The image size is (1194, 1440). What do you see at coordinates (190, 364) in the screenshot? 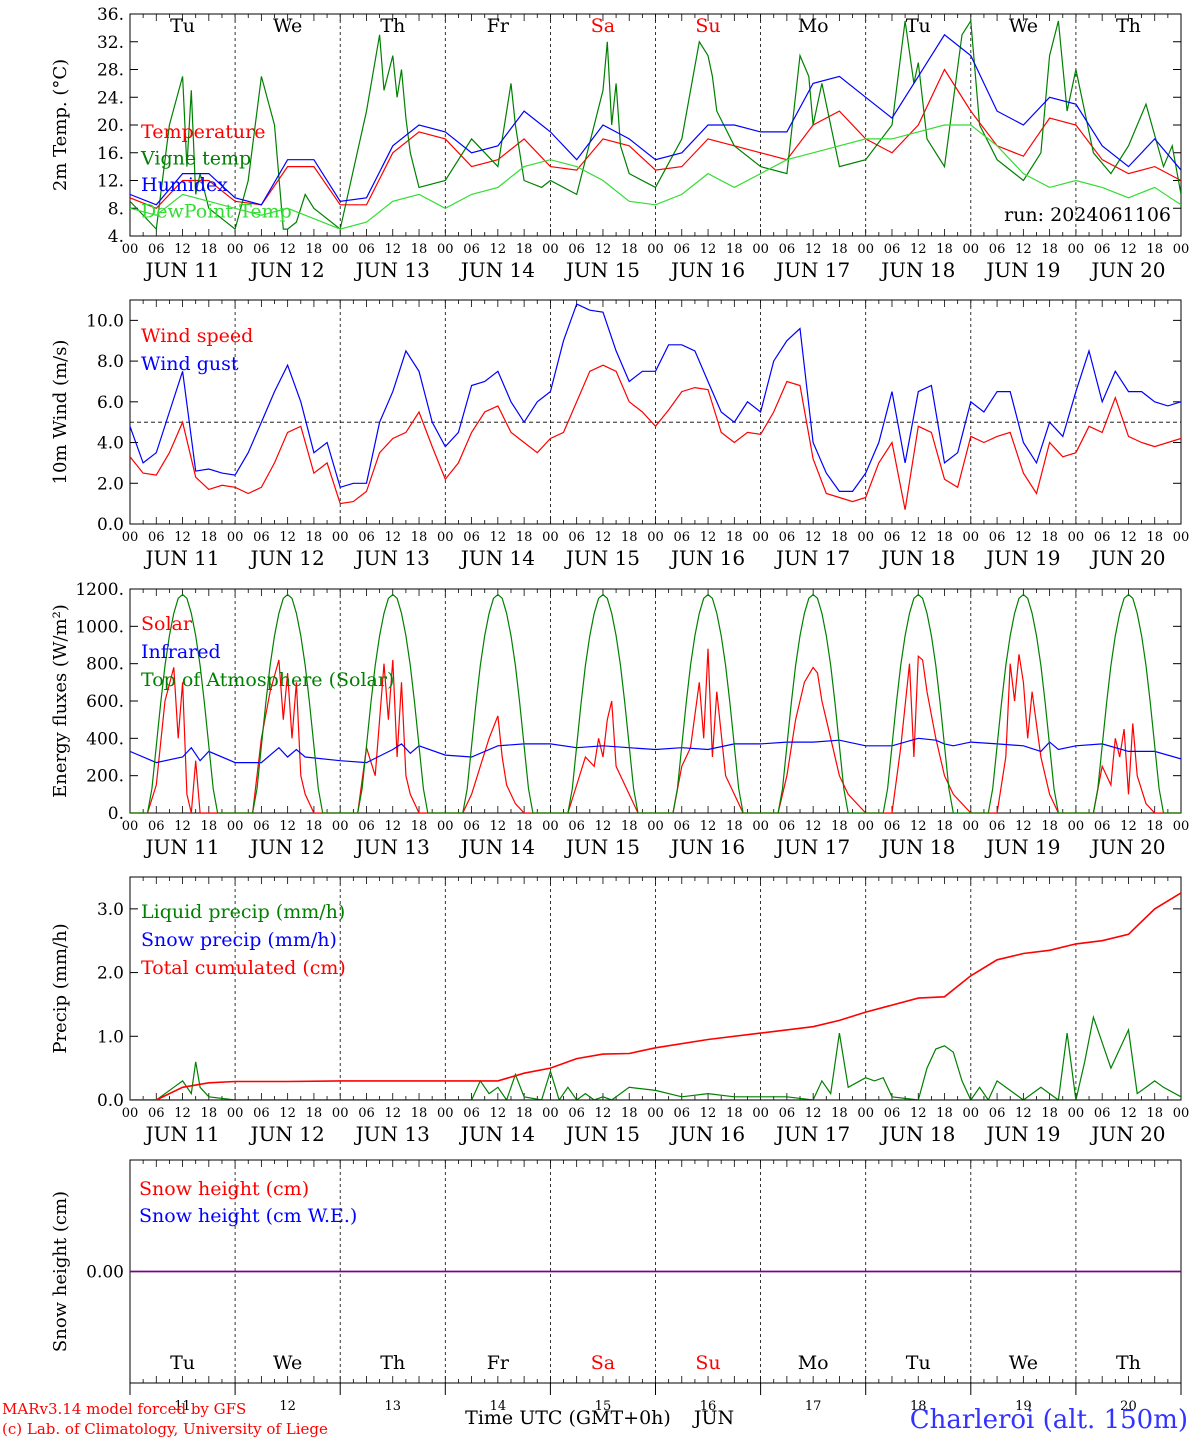
I see `wind-legend-item: Wind gust` at bounding box center [190, 364].